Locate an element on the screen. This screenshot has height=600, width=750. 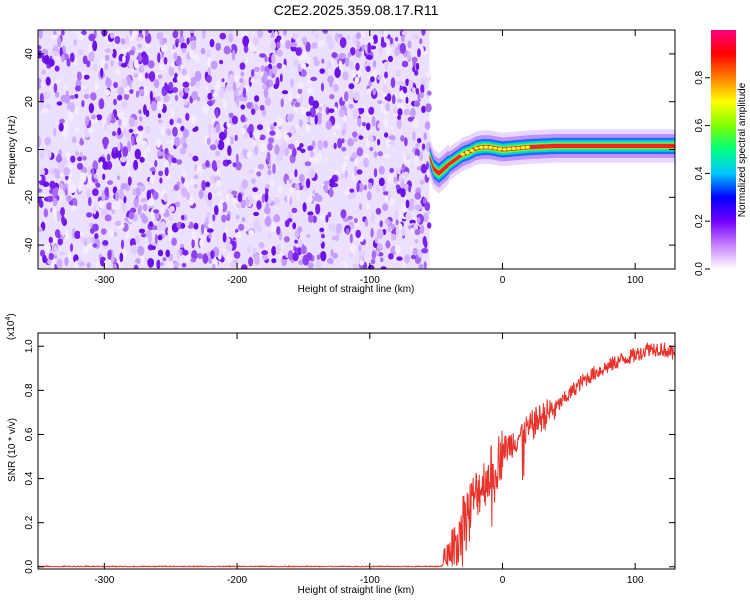
colorbar-tick-label: 0.2 is located at coordinates (699, 221).